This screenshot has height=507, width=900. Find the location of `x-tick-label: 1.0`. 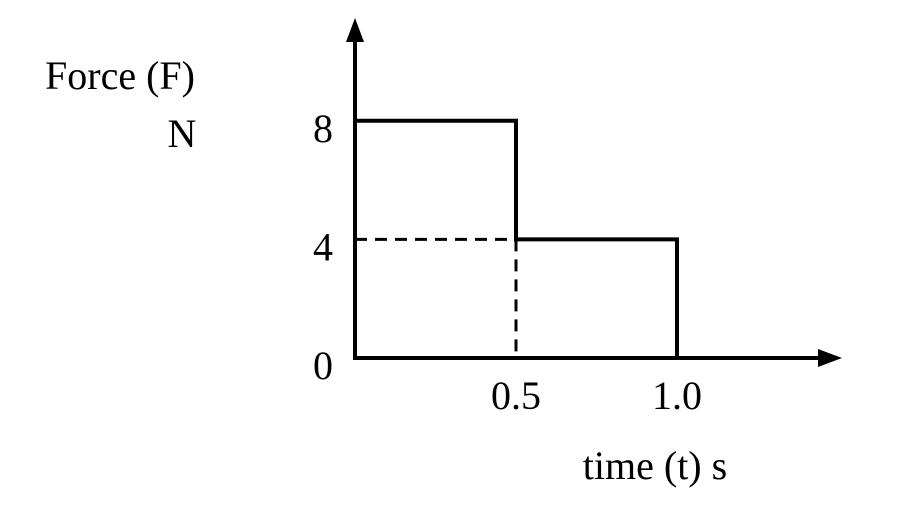

x-tick-label: 1.0 is located at coordinates (677, 395).